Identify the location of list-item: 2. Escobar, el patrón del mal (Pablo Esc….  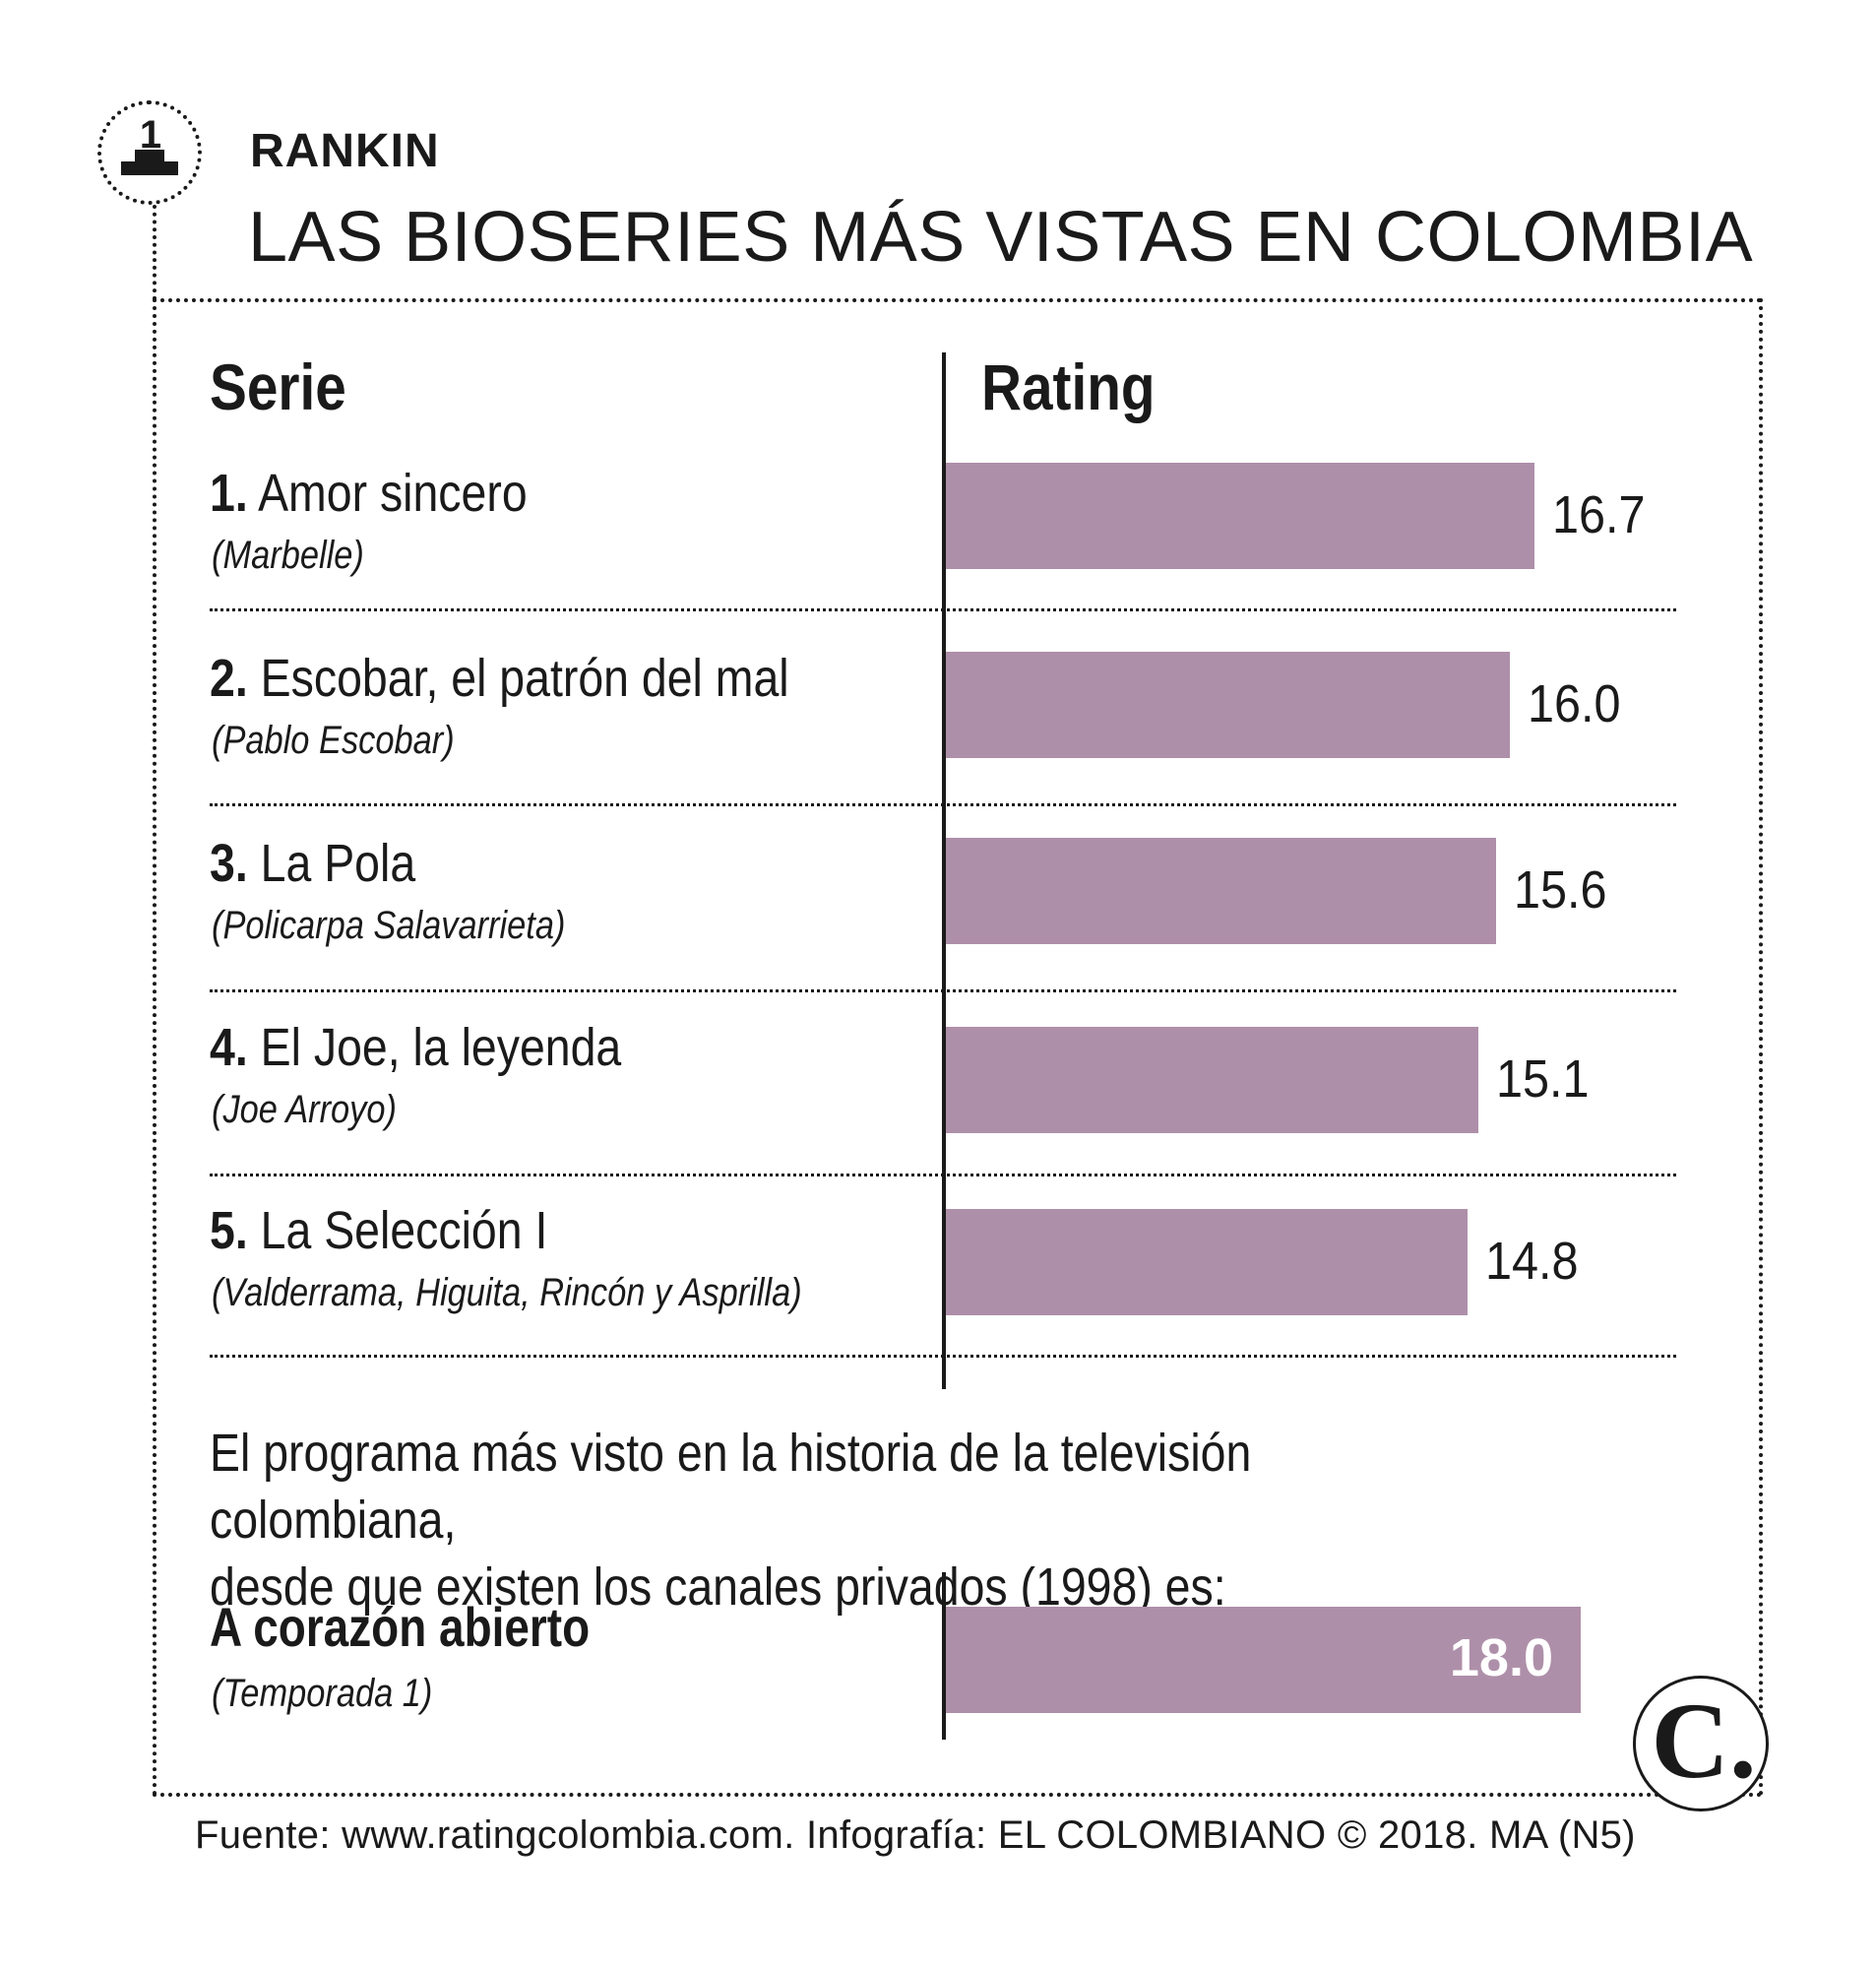
(943, 741).